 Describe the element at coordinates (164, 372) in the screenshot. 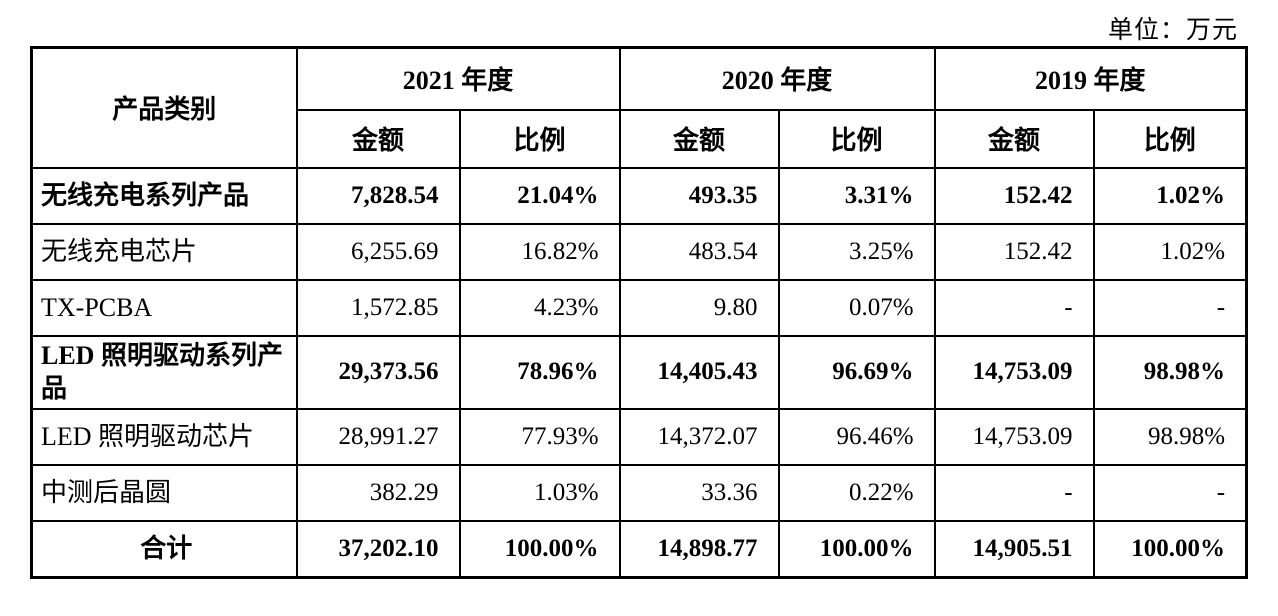

I see `product-name-cell: LED 照明驱动系列产品` at that location.